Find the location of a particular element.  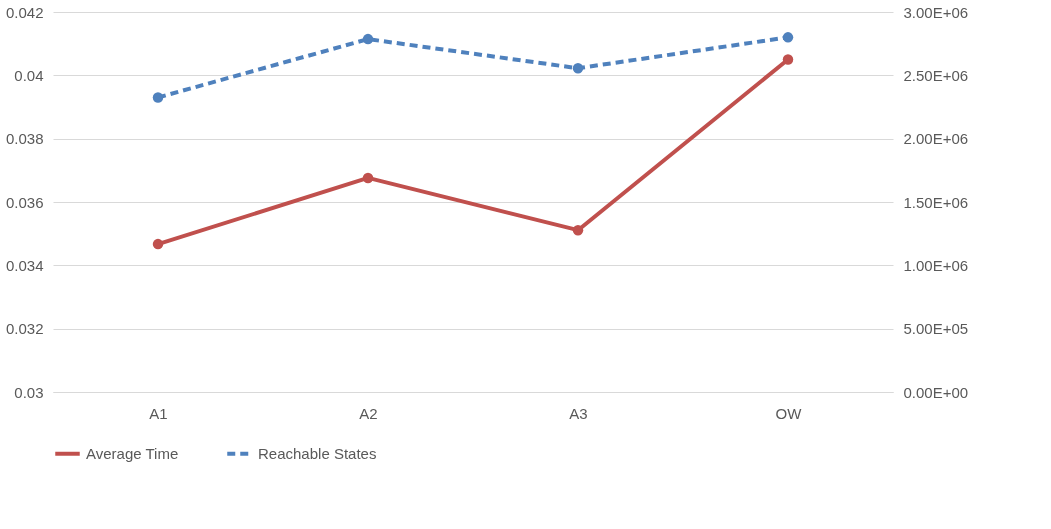

legend-label: Reachable States is located at coordinates (317, 453).